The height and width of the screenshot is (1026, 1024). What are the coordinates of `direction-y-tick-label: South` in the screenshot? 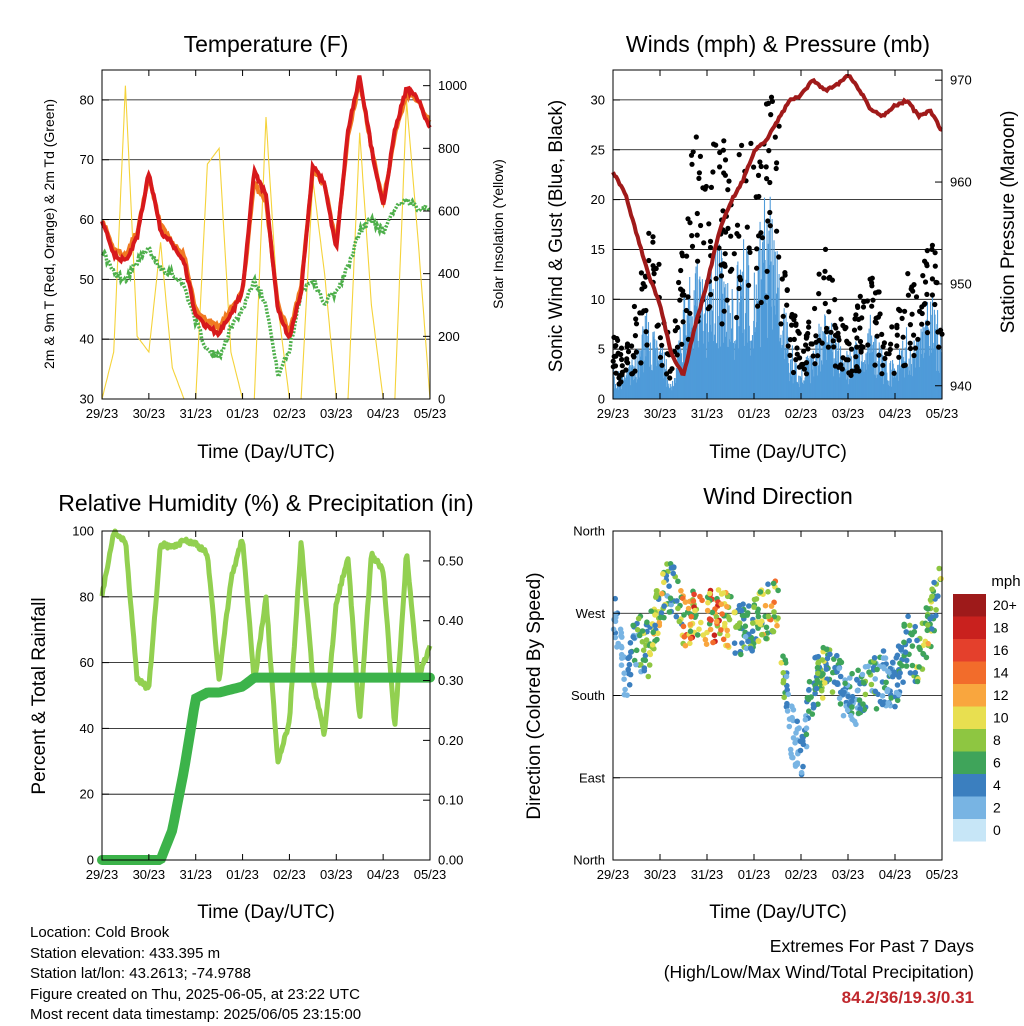 It's located at (588, 695).